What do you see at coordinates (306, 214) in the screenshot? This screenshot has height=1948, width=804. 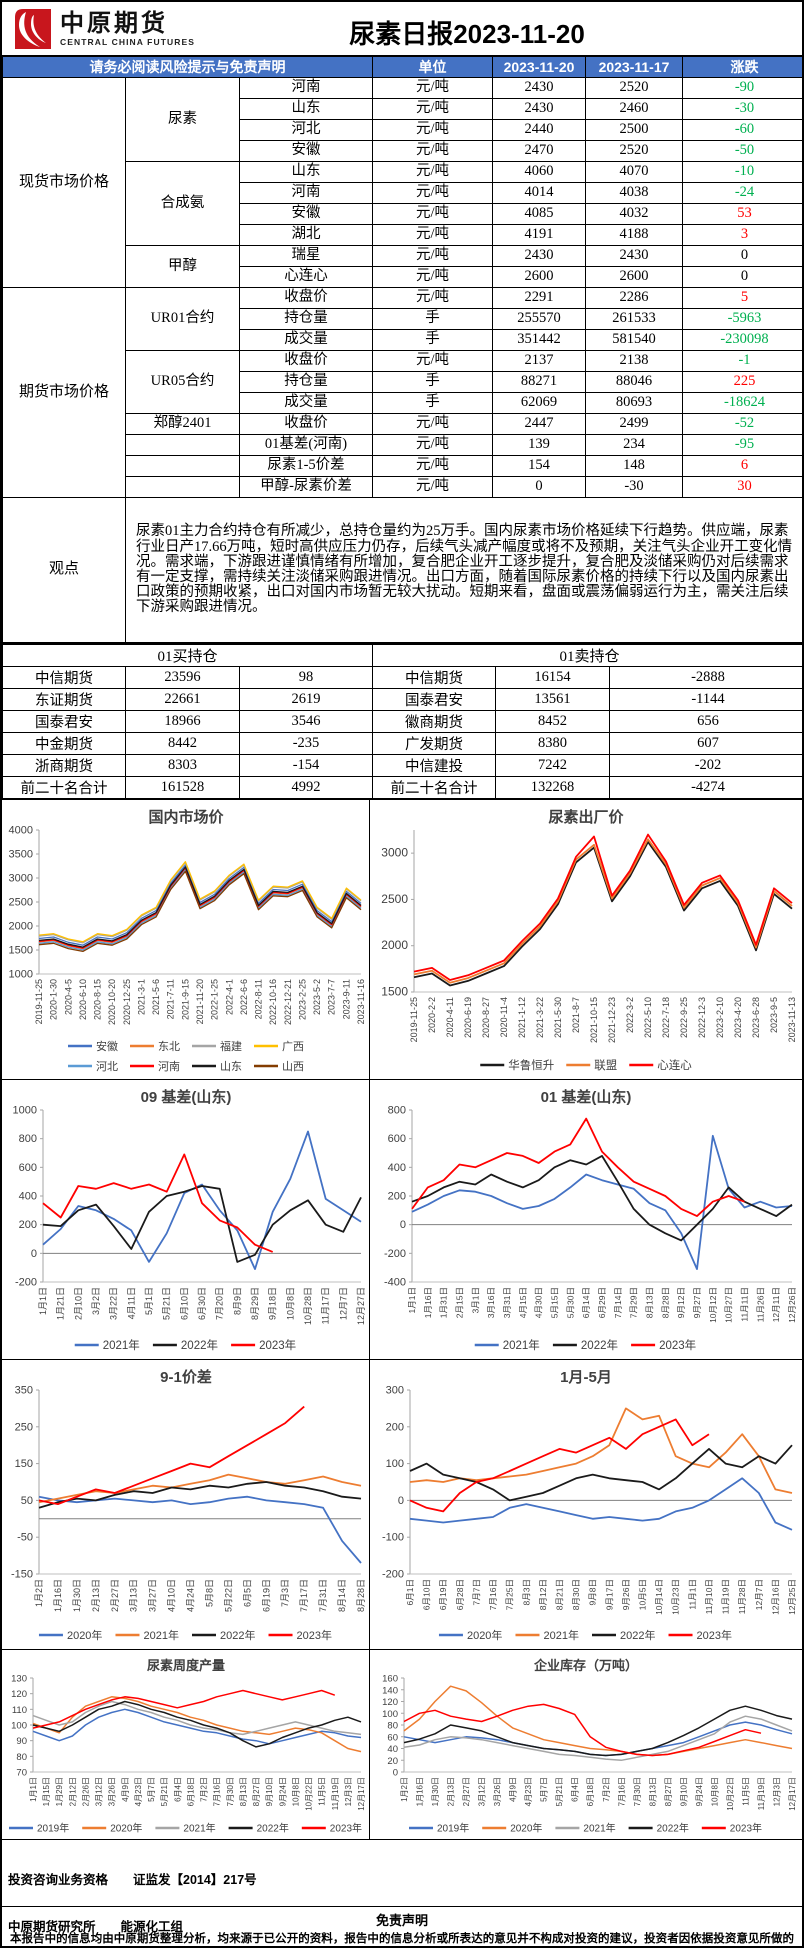 I see `item-label: 安徽` at bounding box center [306, 214].